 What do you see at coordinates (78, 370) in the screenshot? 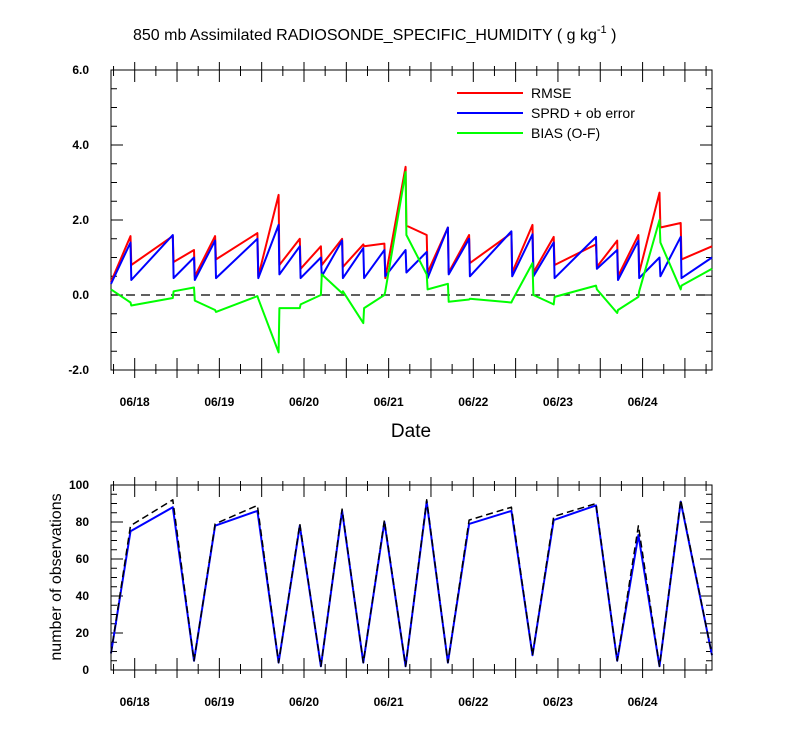
I see `top-y-tick-label: -2.0` at bounding box center [78, 370].